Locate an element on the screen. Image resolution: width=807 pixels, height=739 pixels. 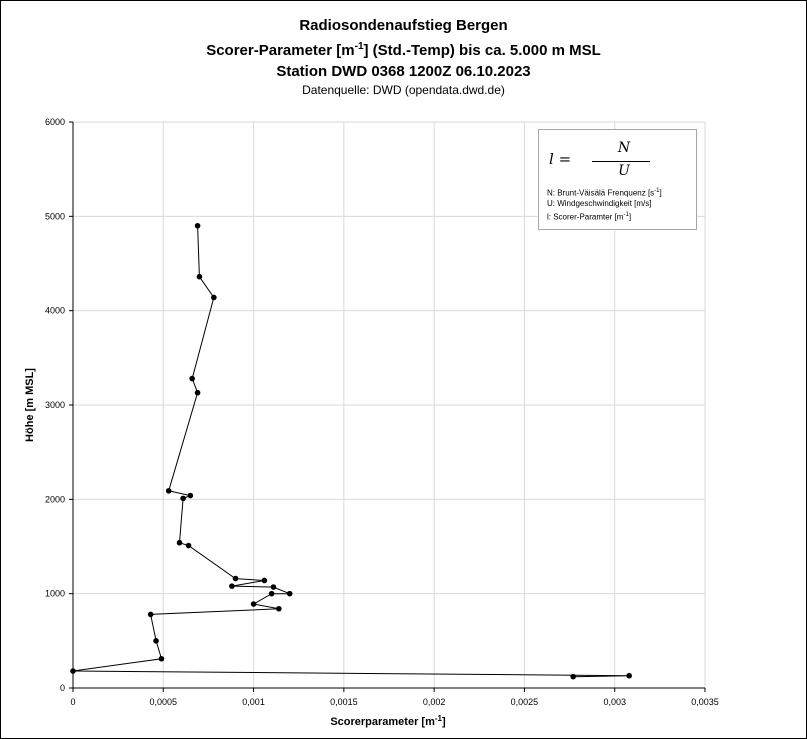
y-tick-label: 5000 is located at coordinates (55, 216).